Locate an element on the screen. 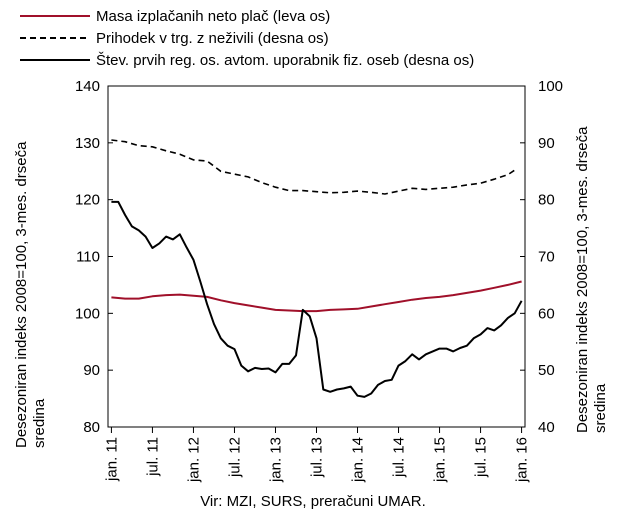  right-tick-label: 70 is located at coordinates (546, 257).